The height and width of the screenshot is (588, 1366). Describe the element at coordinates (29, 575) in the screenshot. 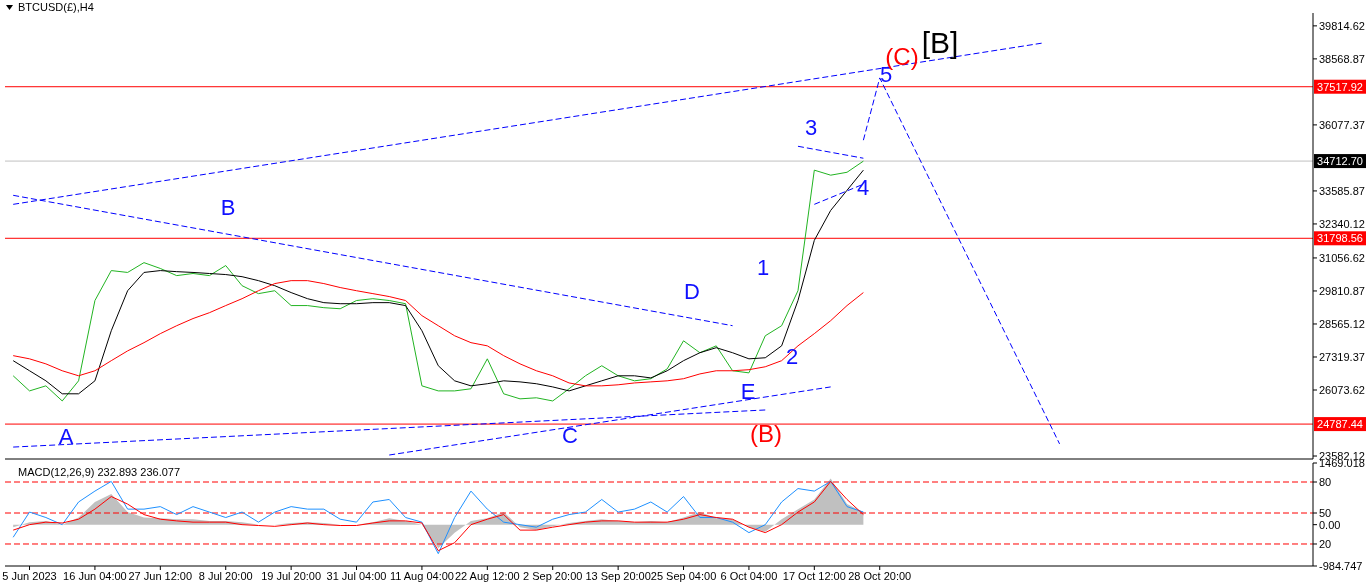

I see `x-tick-label: 5 Jun 2023` at that location.